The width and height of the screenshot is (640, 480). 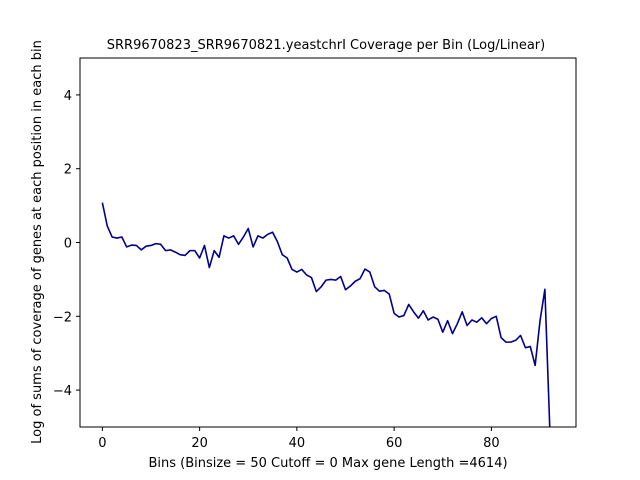 I want to click on x-tick-label: 40, so click(x=297, y=443).